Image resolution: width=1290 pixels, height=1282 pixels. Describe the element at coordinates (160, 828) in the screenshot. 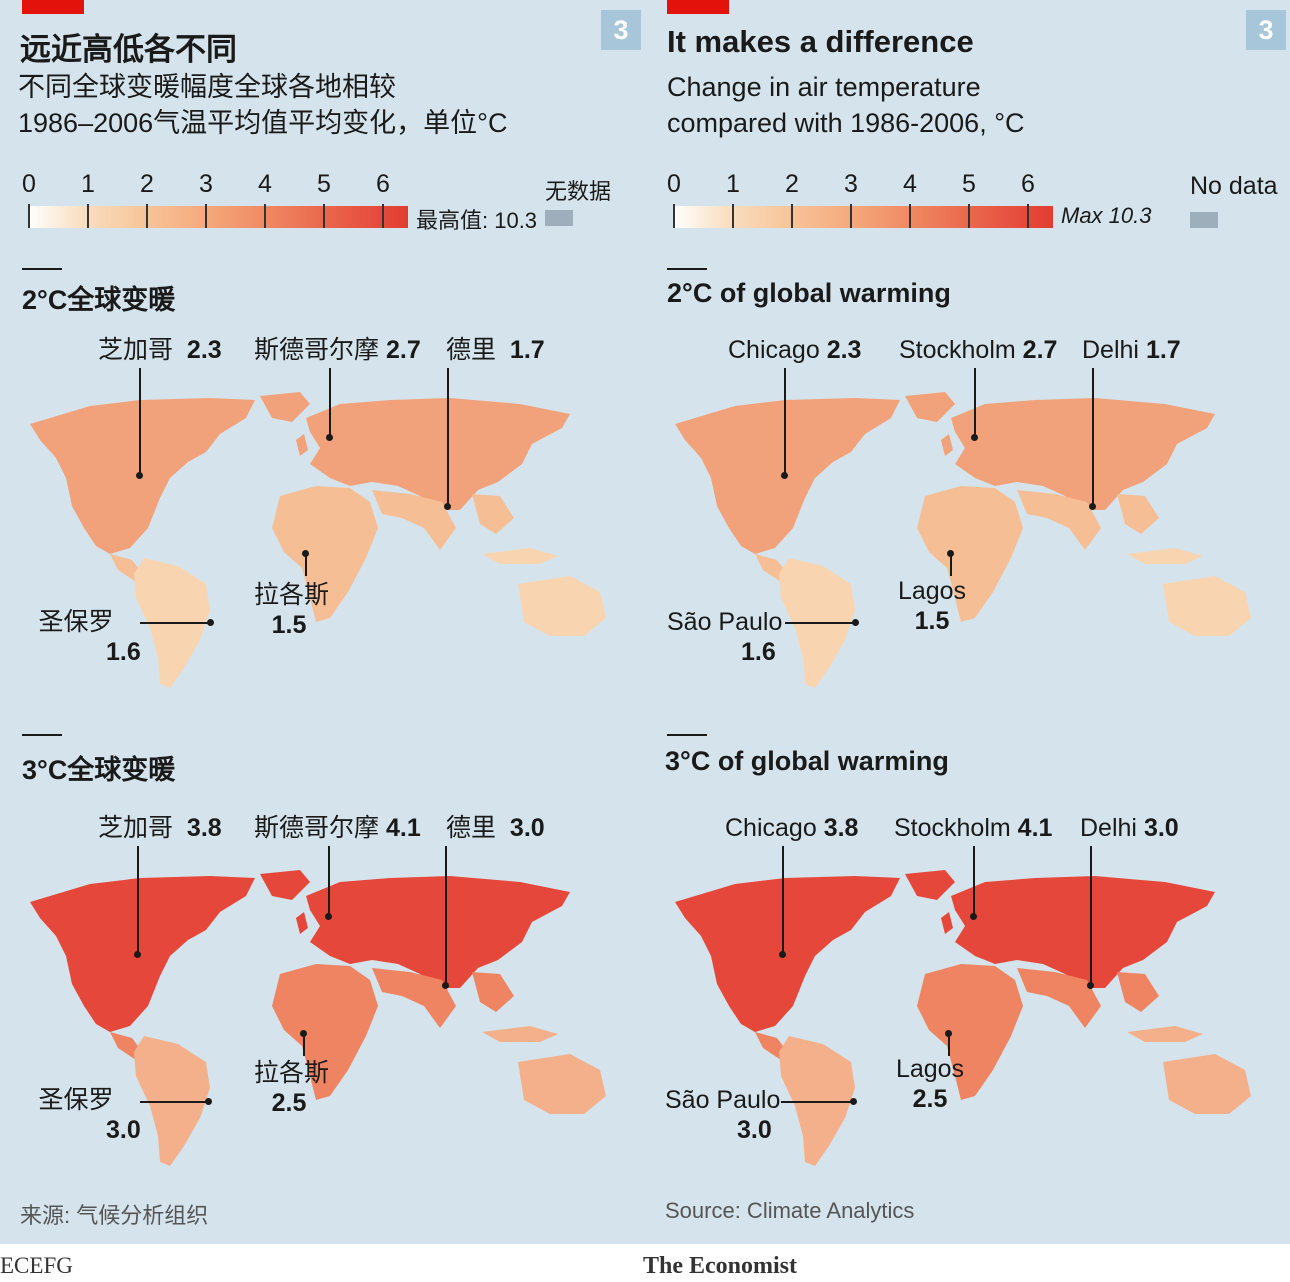

I see `city-label-chicago: 芝加哥 3.8` at that location.